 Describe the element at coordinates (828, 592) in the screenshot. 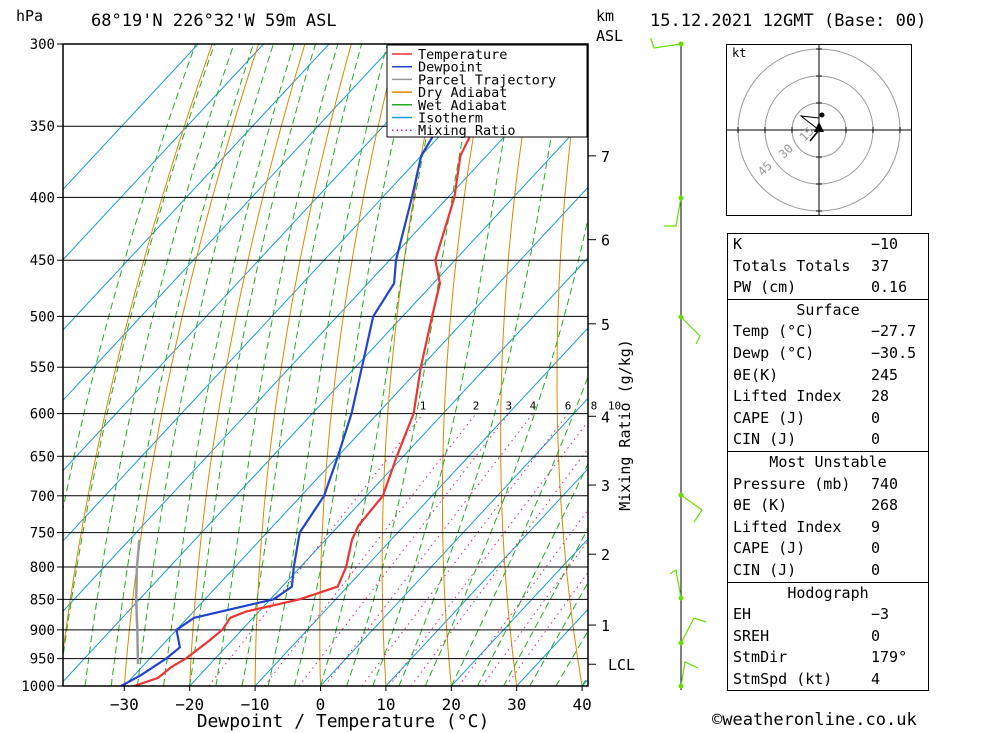

I see `hodograph-title: Hodograph` at that location.